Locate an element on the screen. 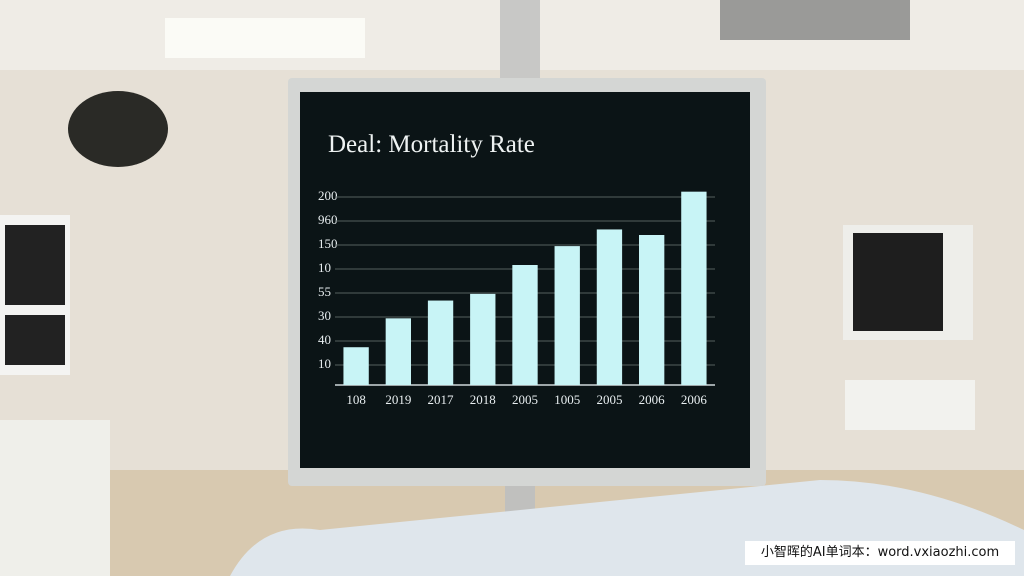 The width and height of the screenshot is (1024, 576). vent is located at coordinates (815, 20).